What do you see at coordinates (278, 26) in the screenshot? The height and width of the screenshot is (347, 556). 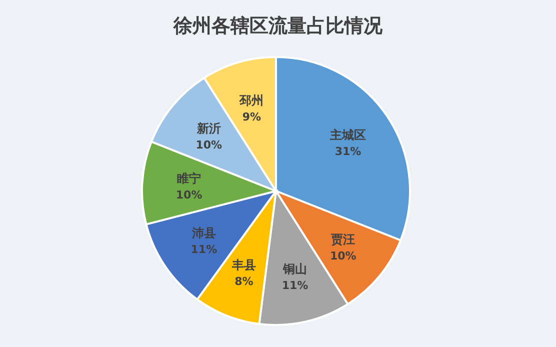 I see `title: 徐州各辖区流量占比情况` at bounding box center [278, 26].